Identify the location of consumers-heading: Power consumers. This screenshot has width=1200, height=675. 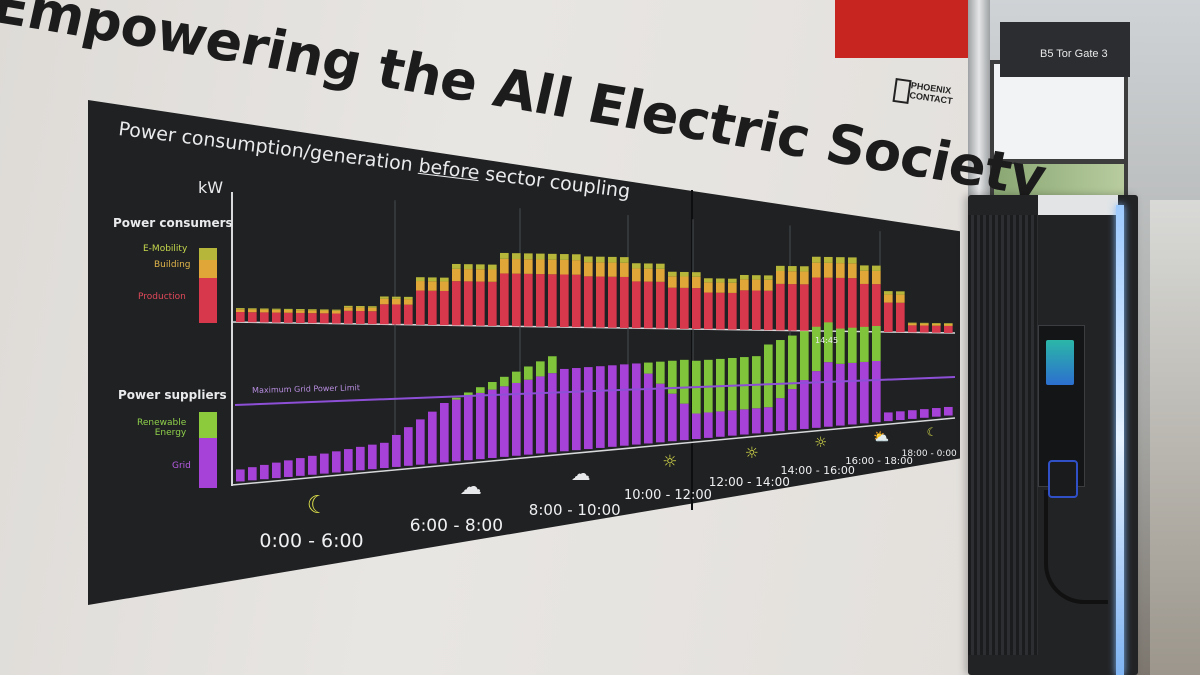
(173, 223).